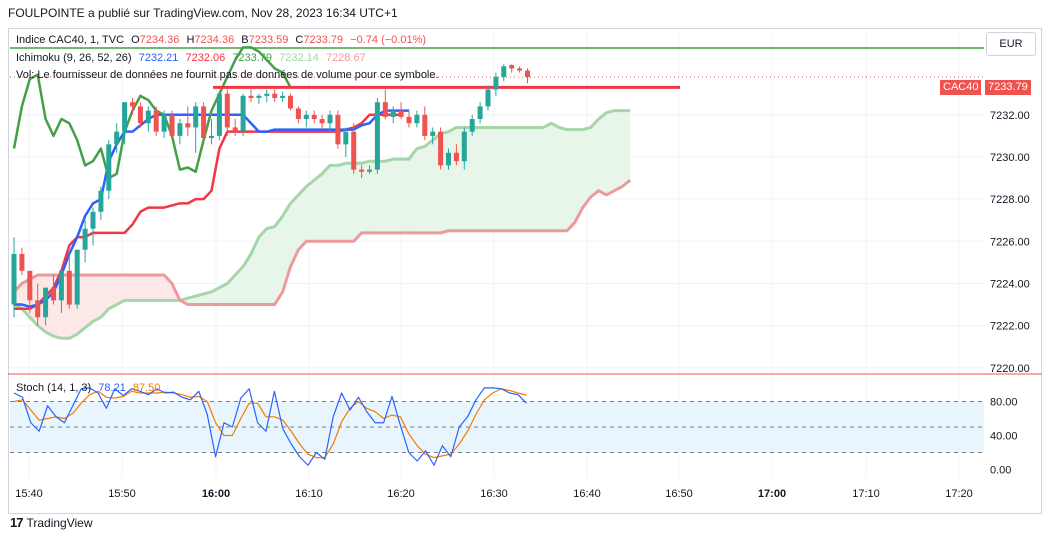 This screenshot has height=541, width=1050. Describe the element at coordinates (152, 113) in the screenshot. I see `chikou-line` at that location.